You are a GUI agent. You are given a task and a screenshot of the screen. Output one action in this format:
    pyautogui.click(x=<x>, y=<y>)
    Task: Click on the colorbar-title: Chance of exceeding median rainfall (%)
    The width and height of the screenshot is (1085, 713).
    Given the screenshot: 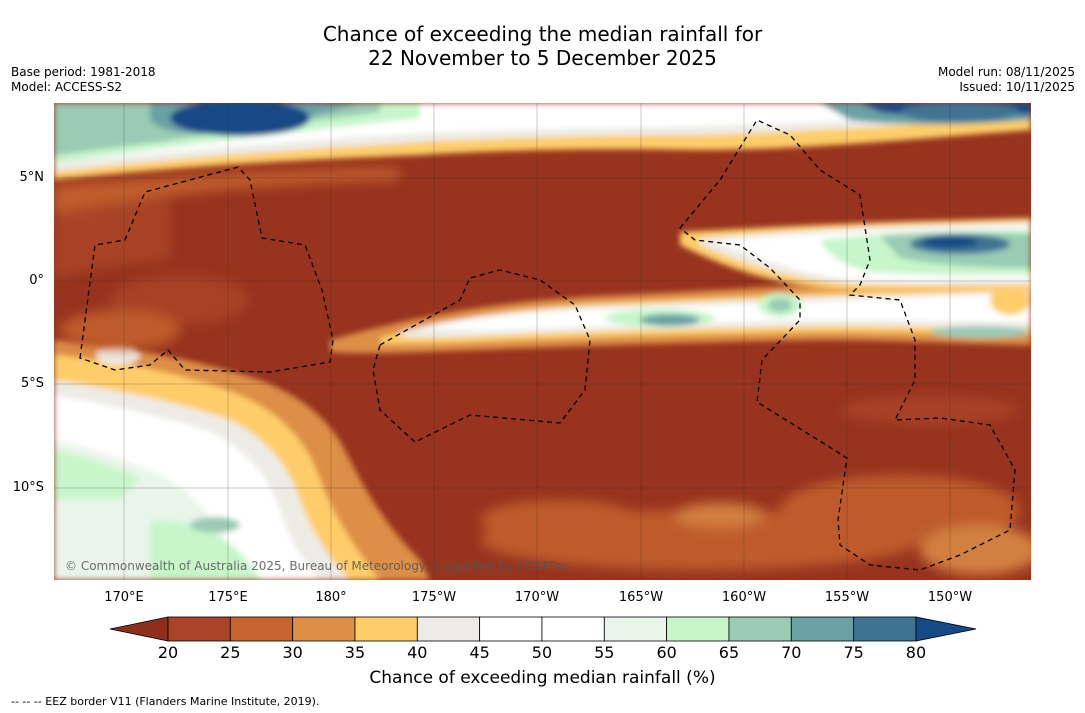 What is the action you would take?
    pyautogui.click(x=542, y=678)
    